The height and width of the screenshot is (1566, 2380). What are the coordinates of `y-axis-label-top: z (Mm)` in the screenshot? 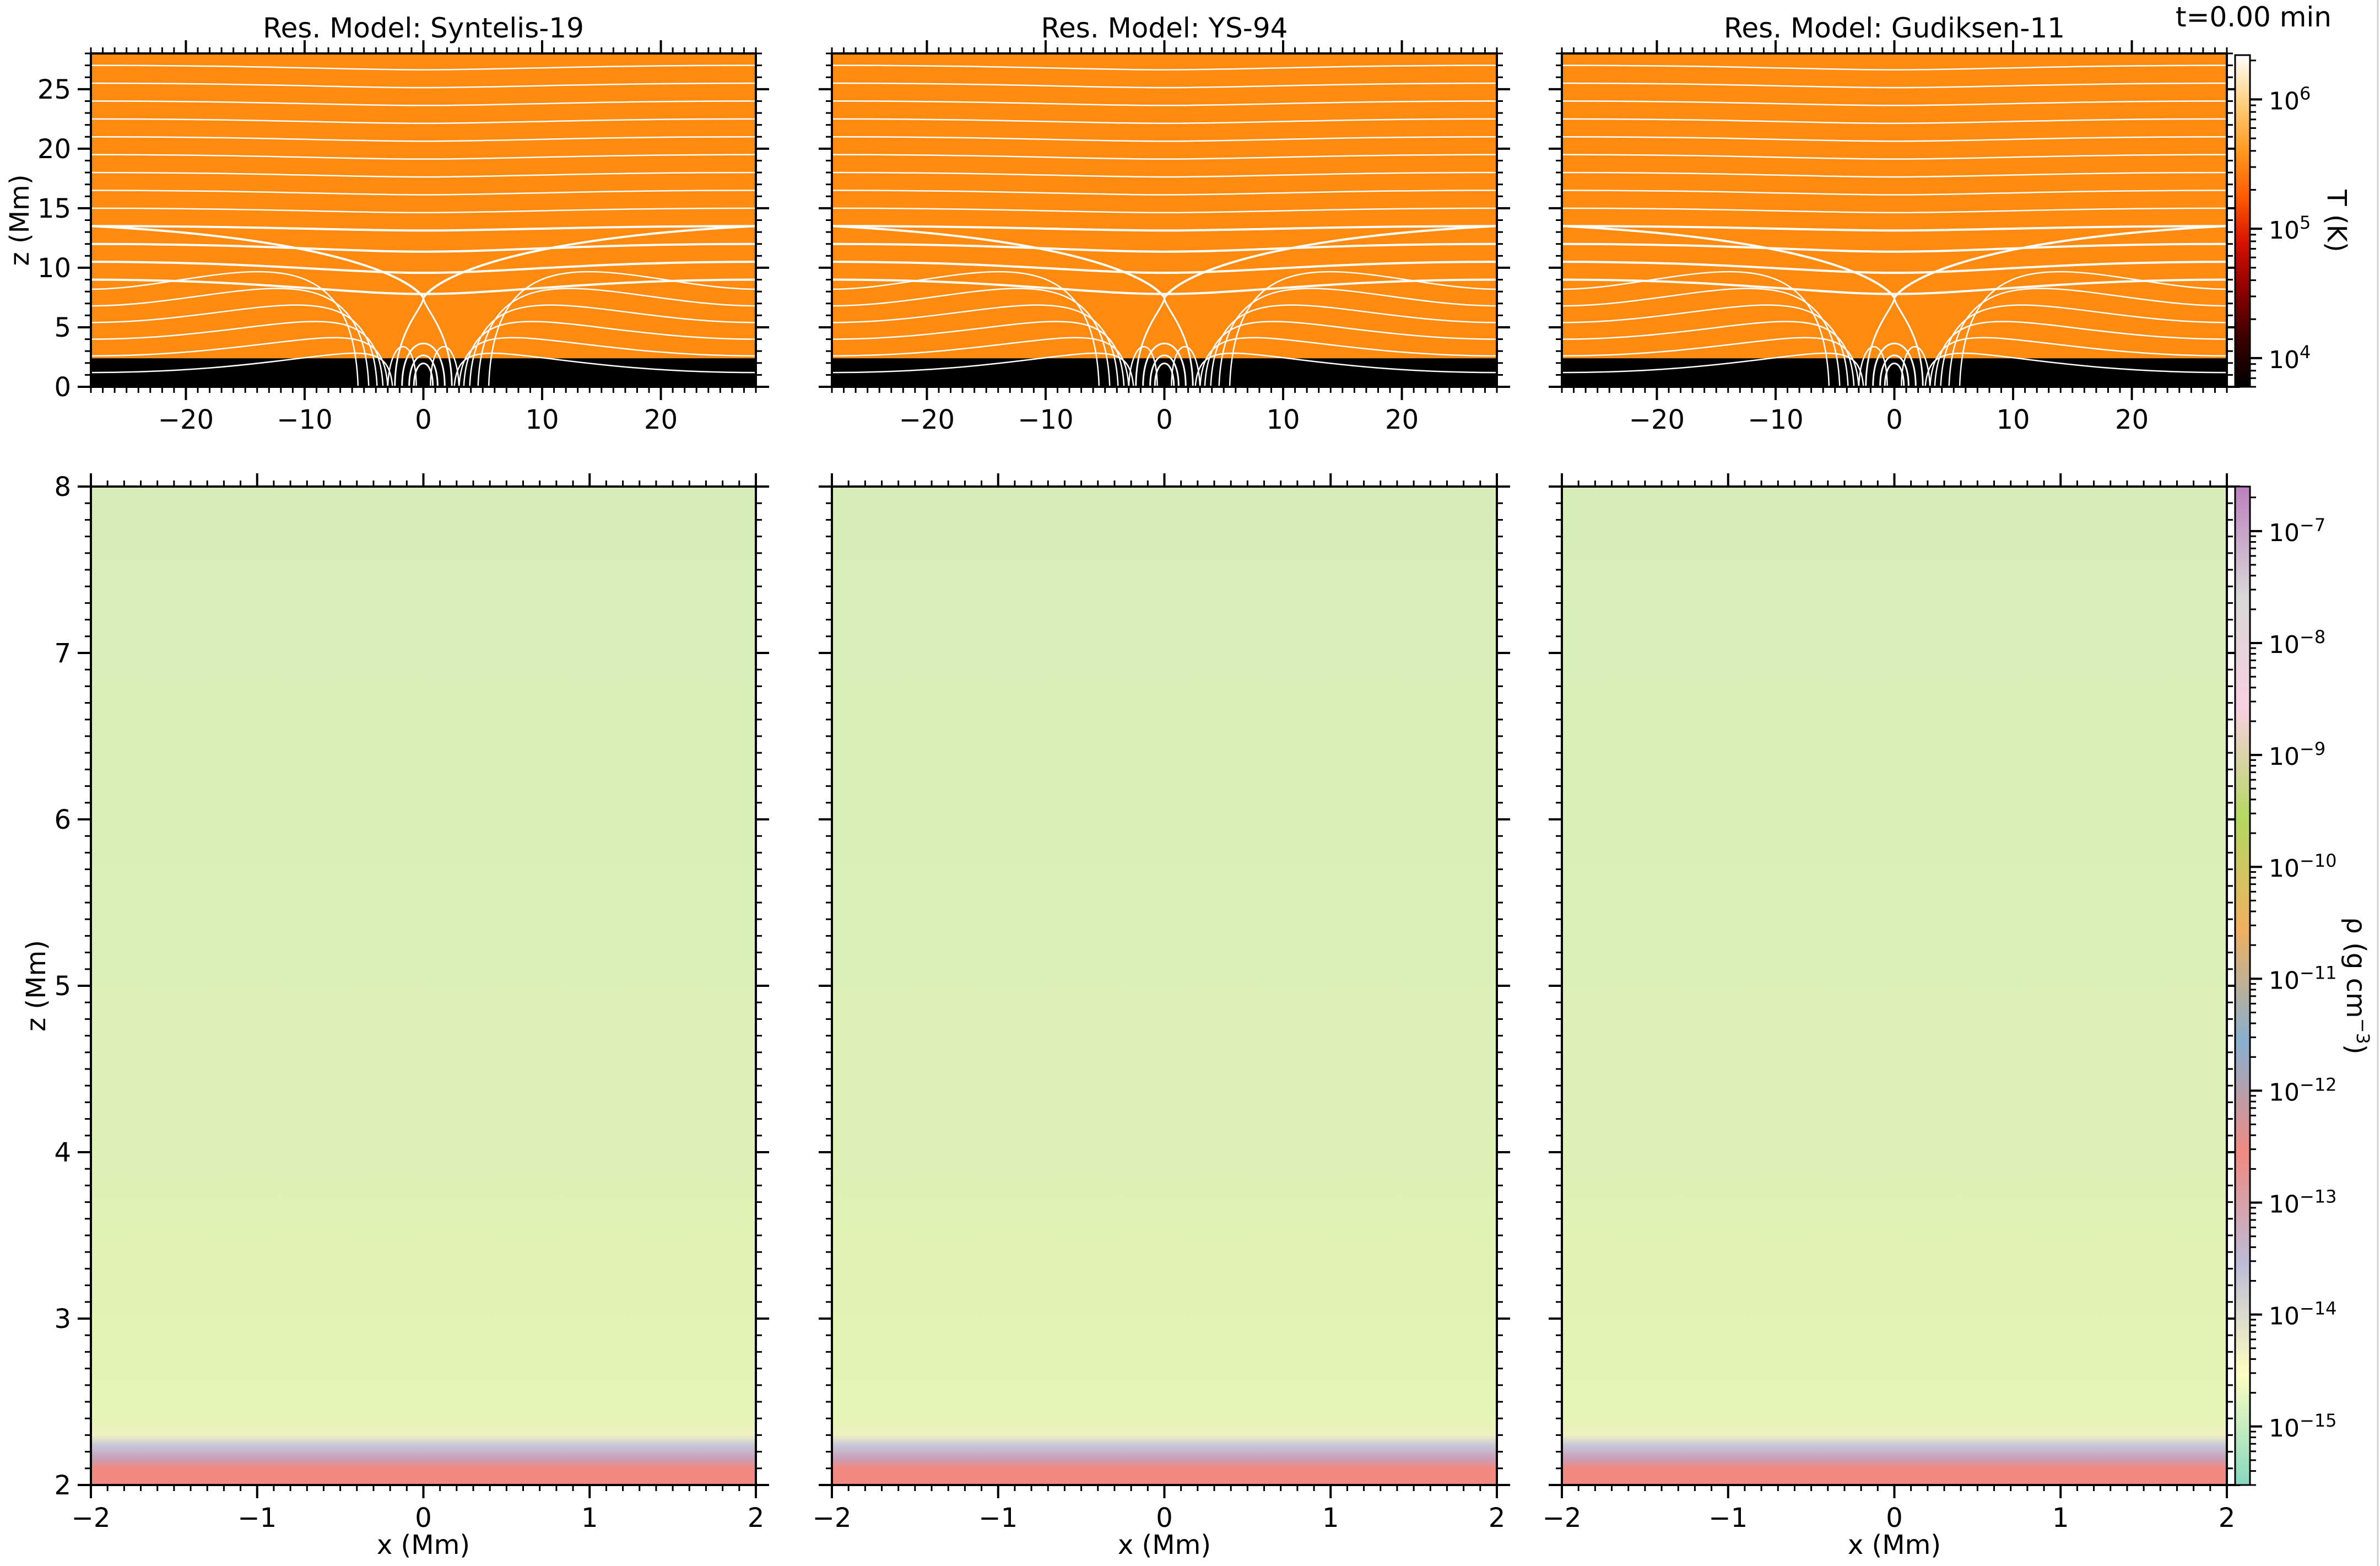 It's located at (19, 220).